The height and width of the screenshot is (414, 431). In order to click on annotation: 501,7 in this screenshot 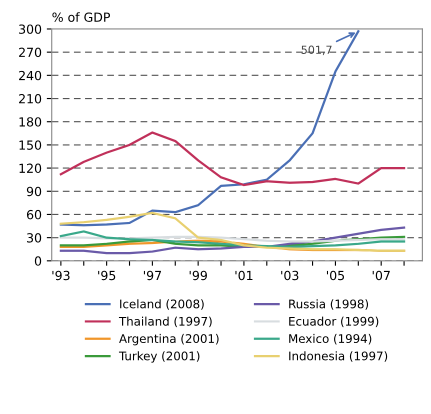, I will do `click(317, 51)`.